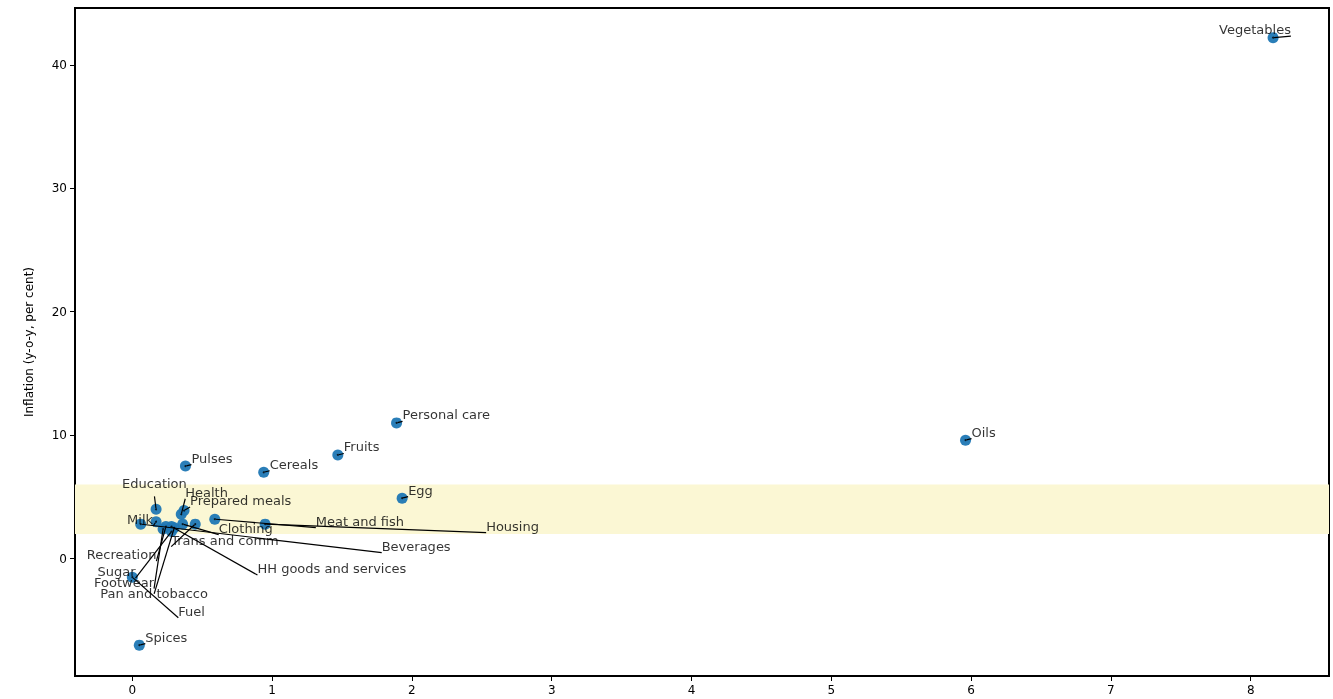 The image size is (1333, 699). Describe the element at coordinates (1255, 30) in the screenshot. I see `annotation: Vegetables` at that location.